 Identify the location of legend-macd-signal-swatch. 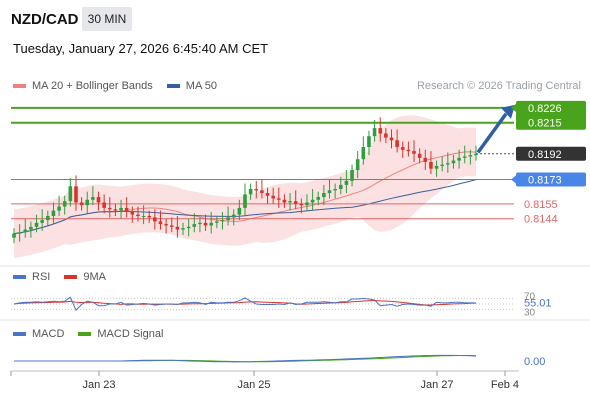
(85, 334).